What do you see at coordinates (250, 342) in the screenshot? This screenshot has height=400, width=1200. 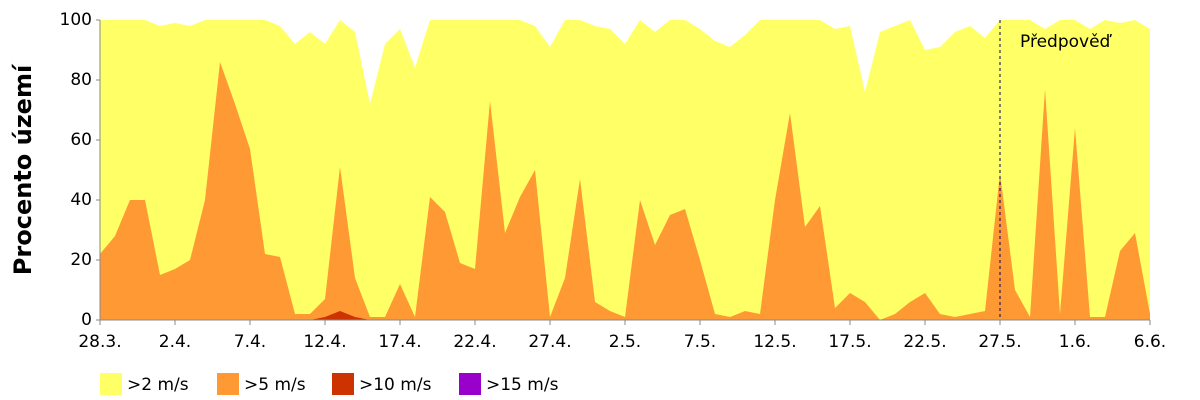 I see `x-tick-label: 7.4.` at bounding box center [250, 342].